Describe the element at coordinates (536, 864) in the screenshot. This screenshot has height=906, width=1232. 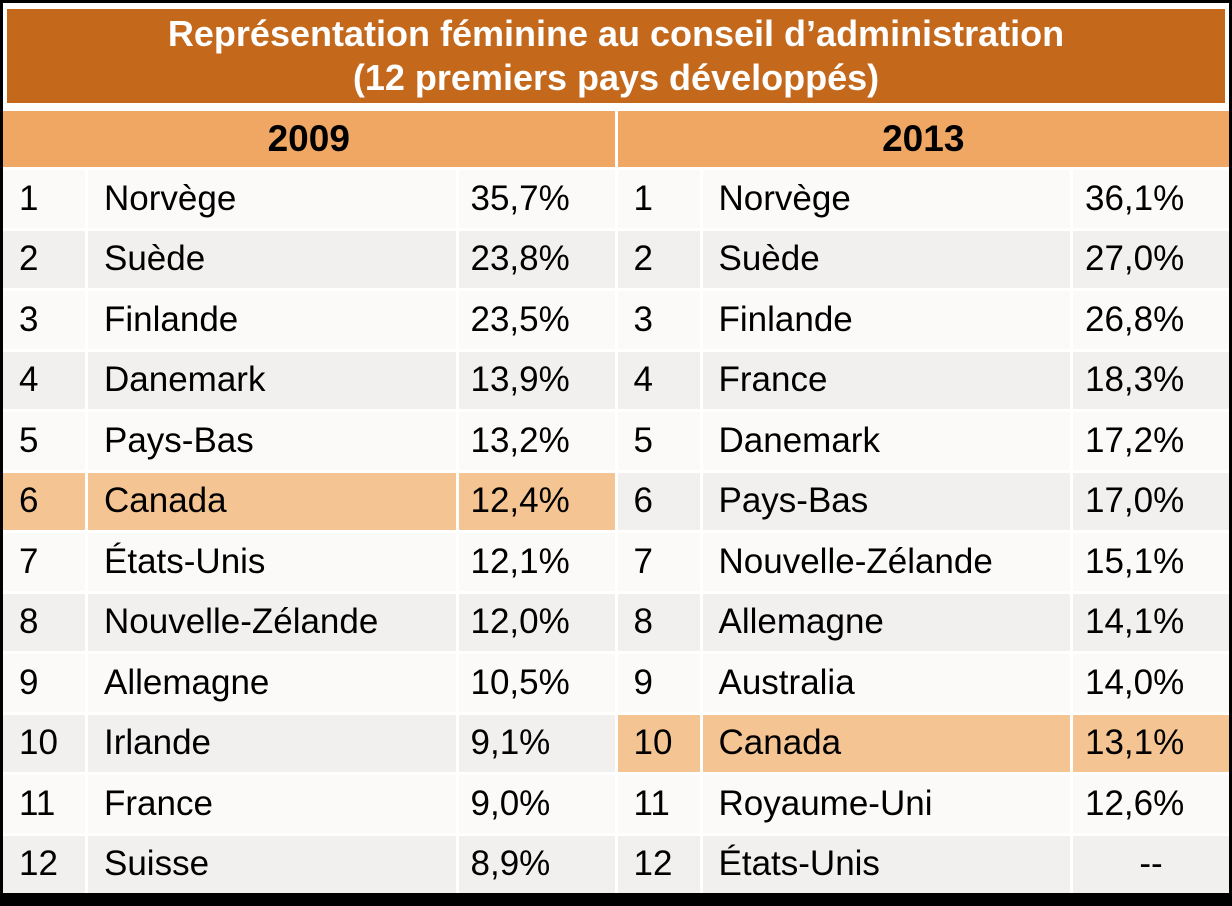
I see `value-cell: 8,9%` at that location.